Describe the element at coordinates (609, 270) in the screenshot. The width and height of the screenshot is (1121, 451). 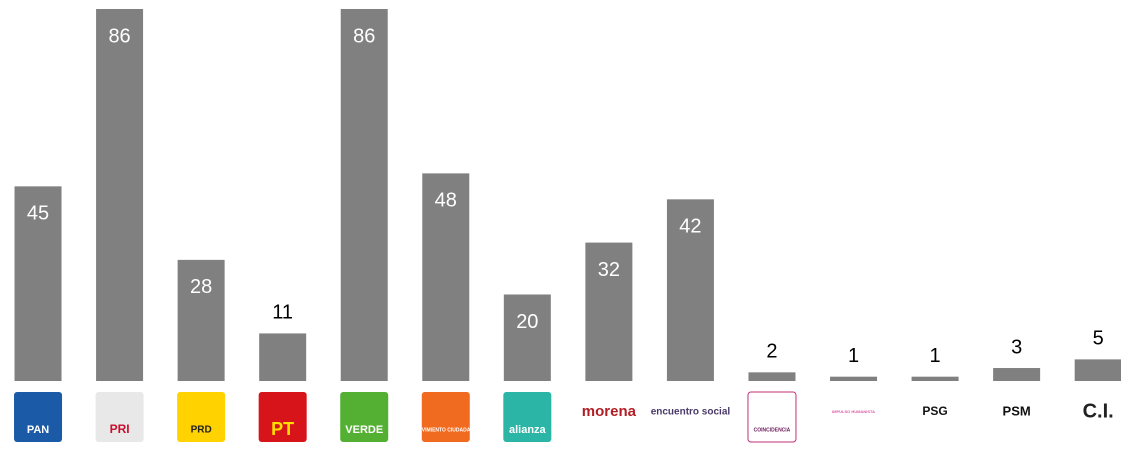
I see `value-label: 32` at that location.